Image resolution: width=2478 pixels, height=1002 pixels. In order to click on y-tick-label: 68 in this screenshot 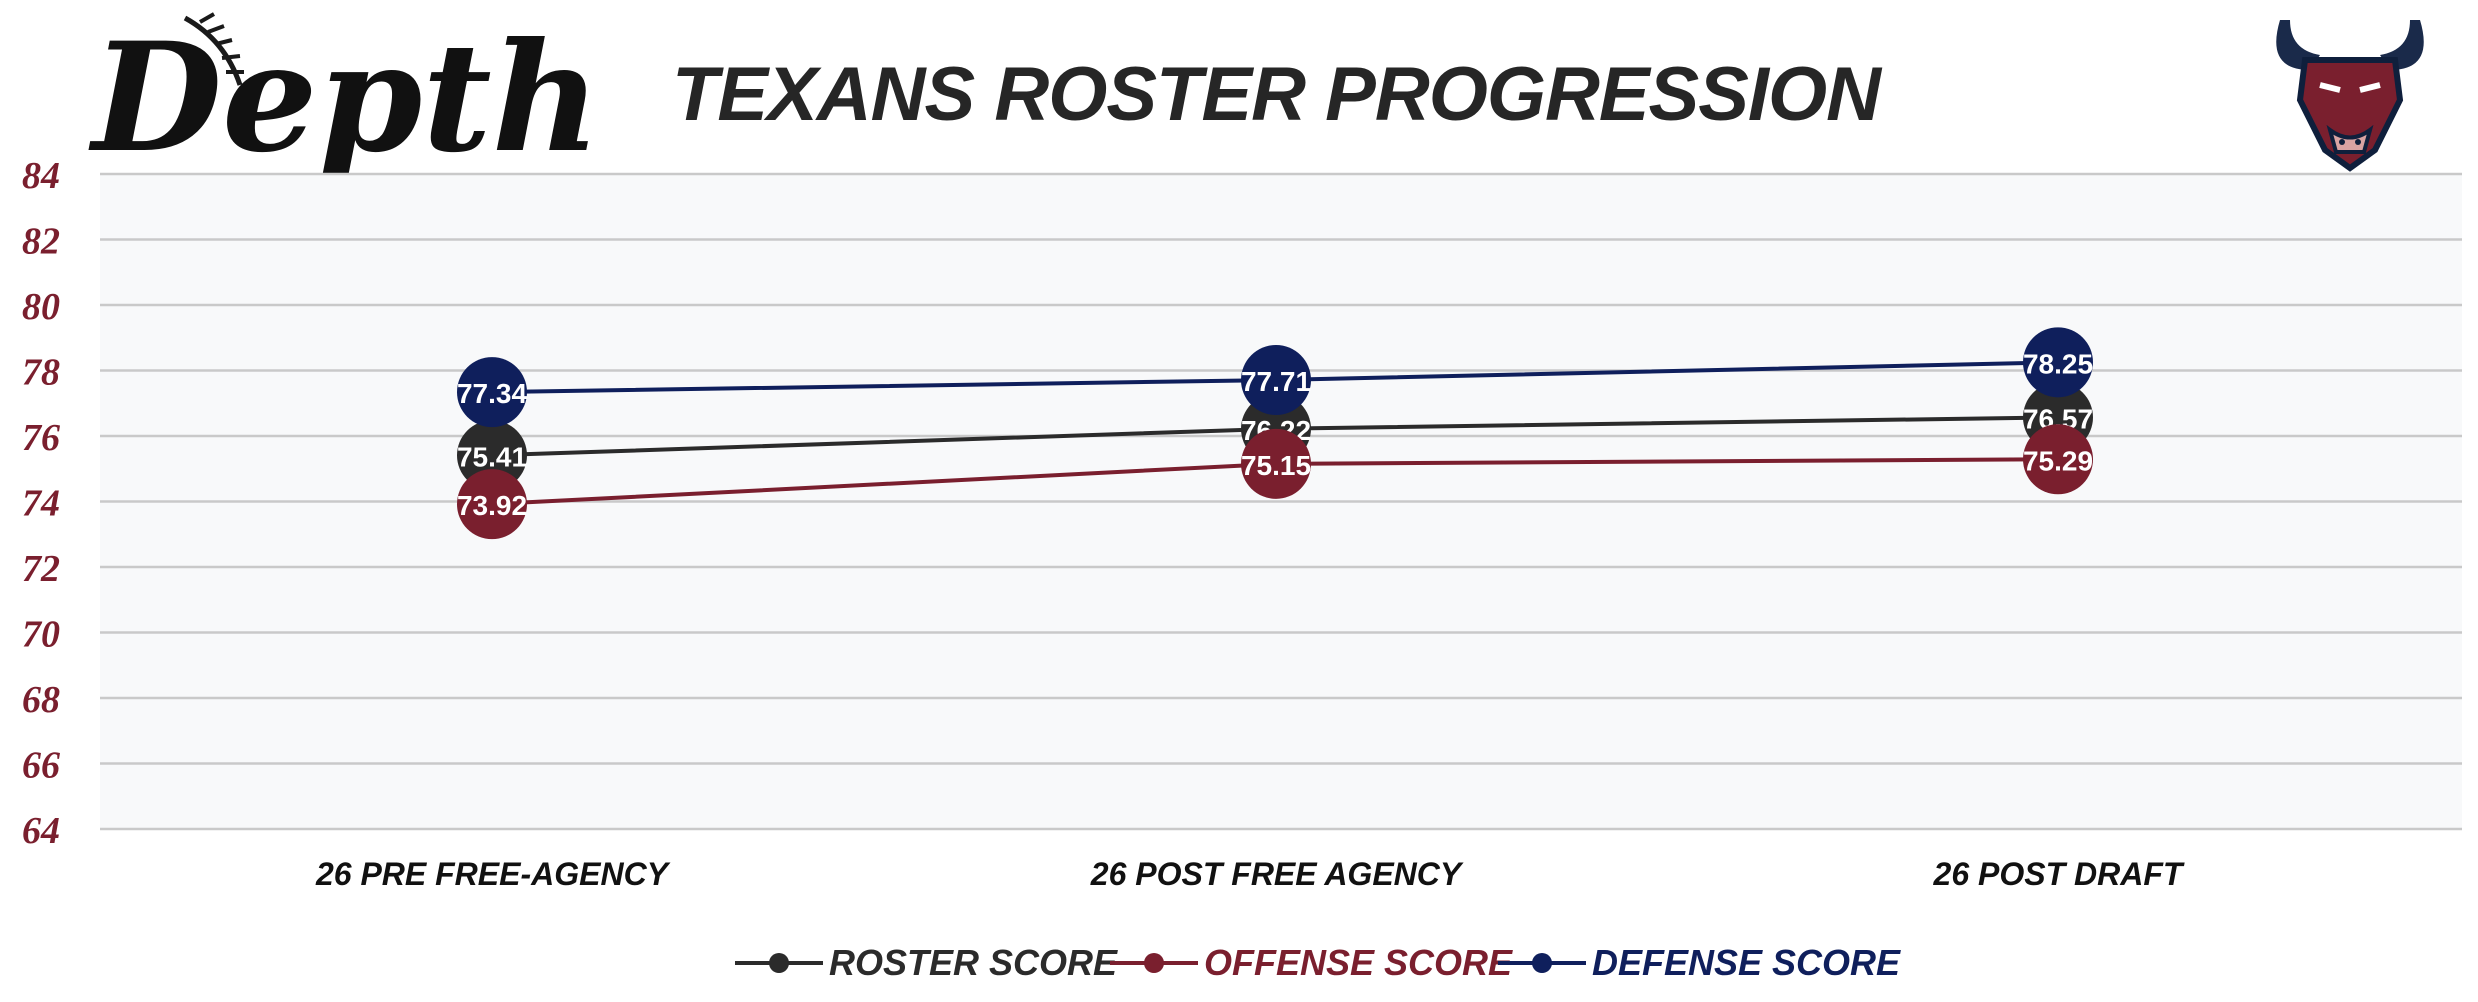, I will do `click(41, 700)`.